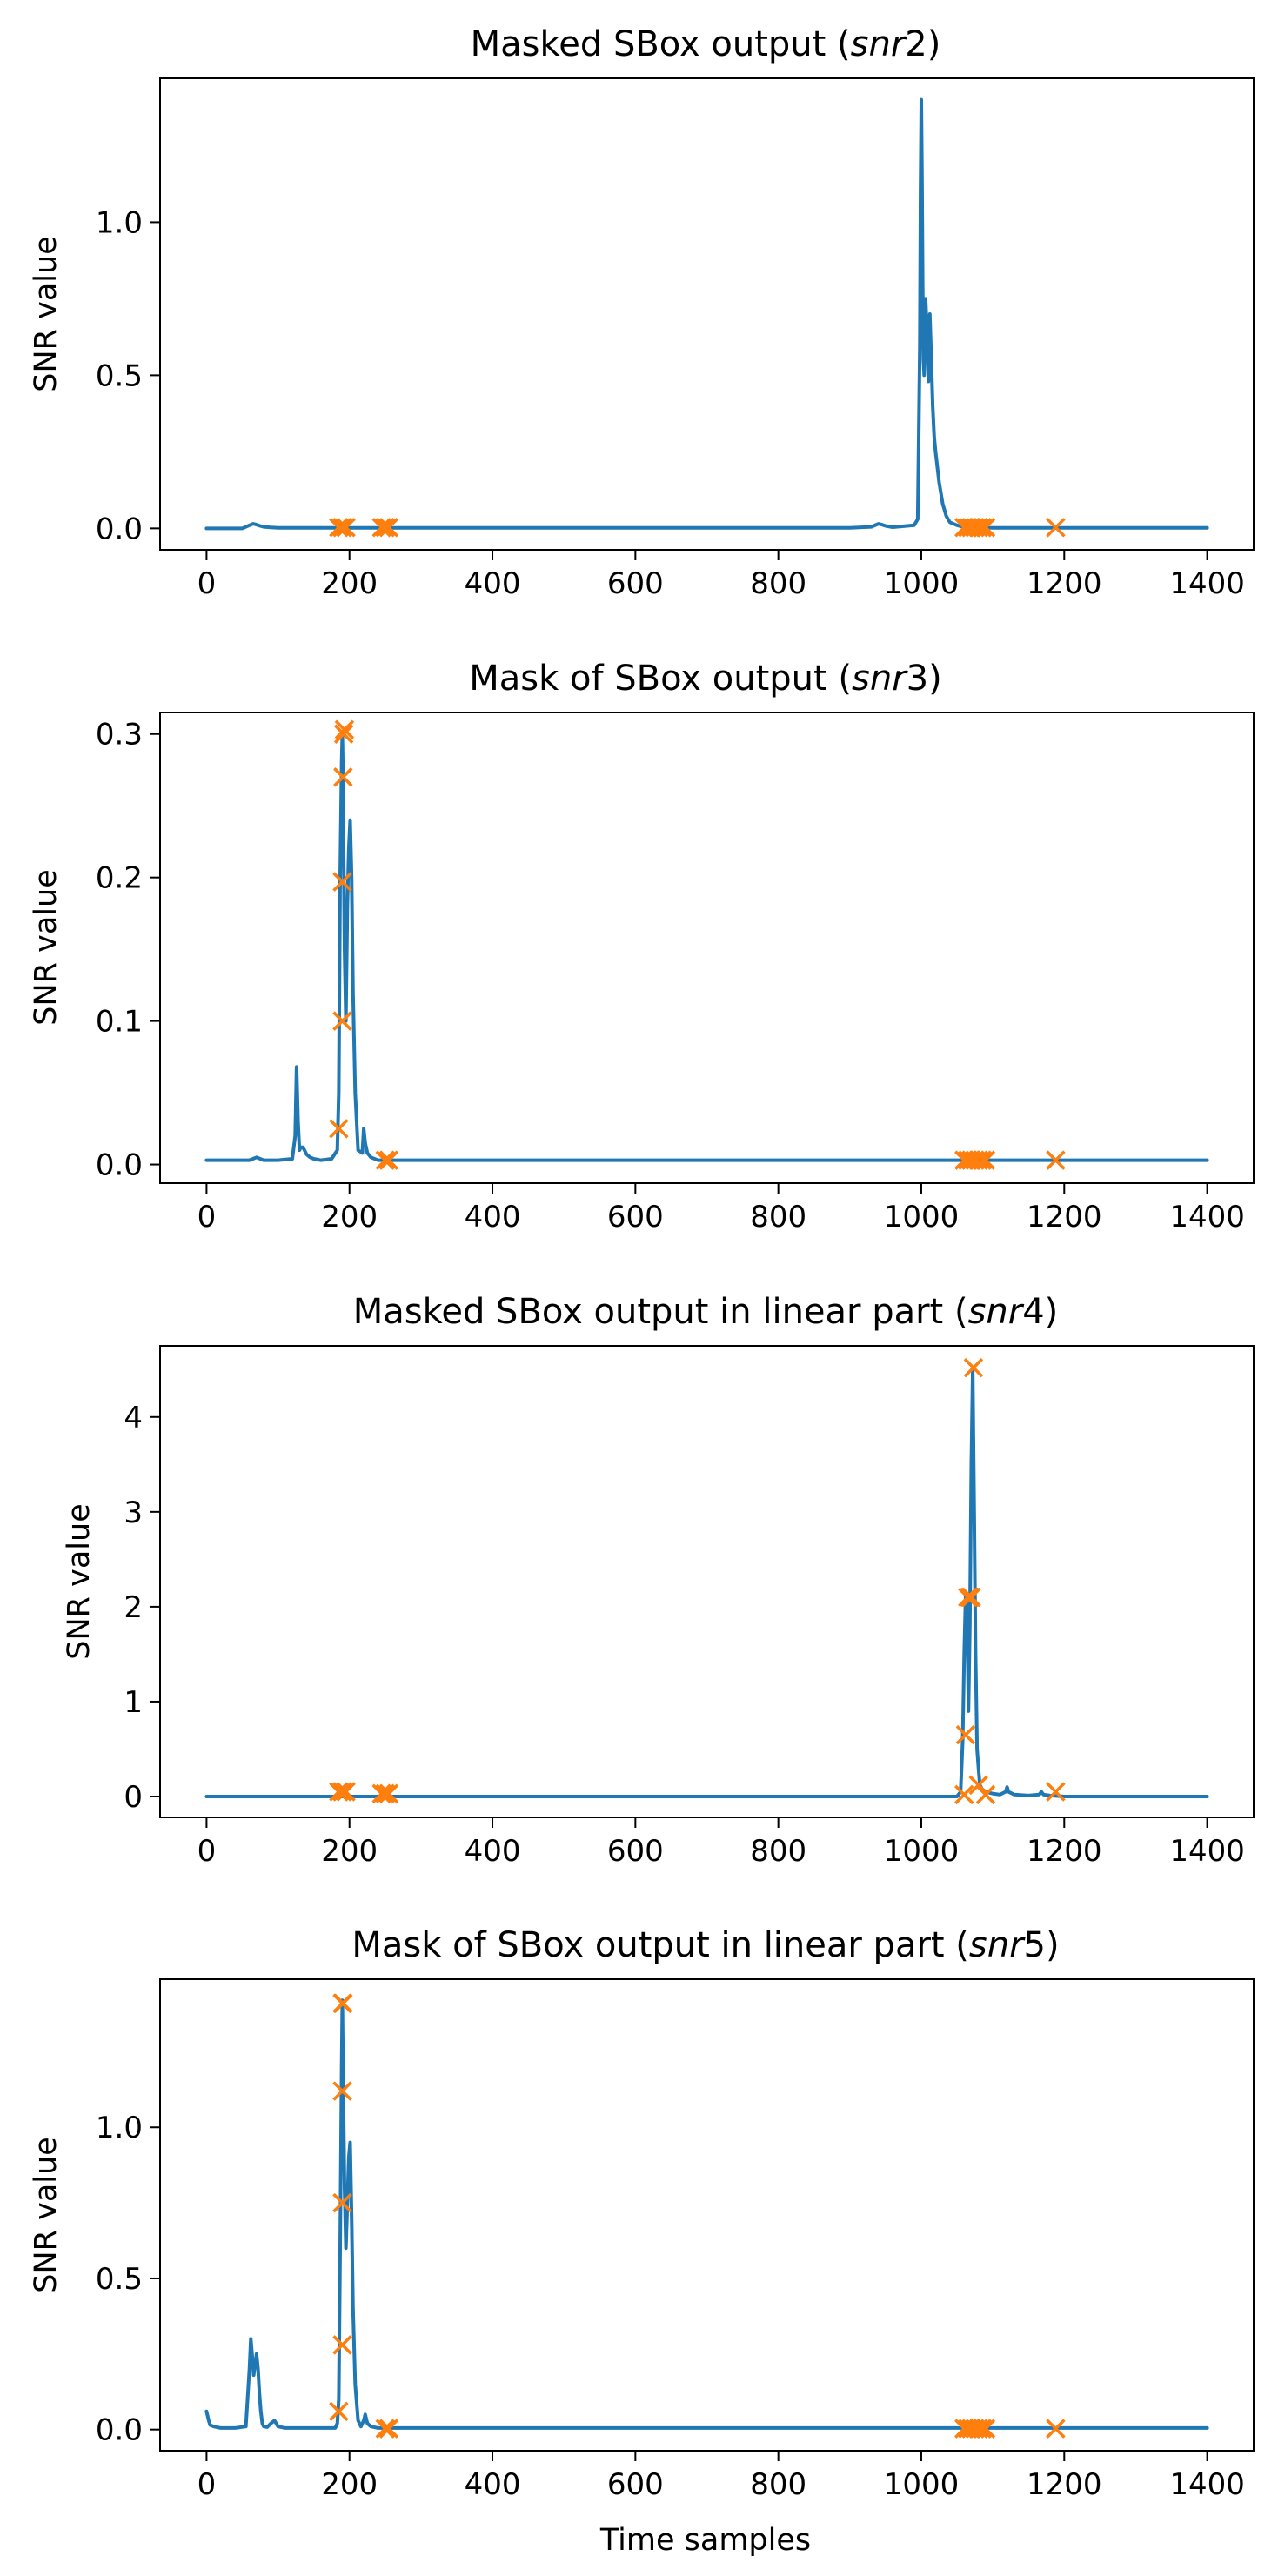 This screenshot has width=1278, height=2576. Describe the element at coordinates (705, 679) in the screenshot. I see `subplot-title: Mask of SBox output (snr3)` at that location.